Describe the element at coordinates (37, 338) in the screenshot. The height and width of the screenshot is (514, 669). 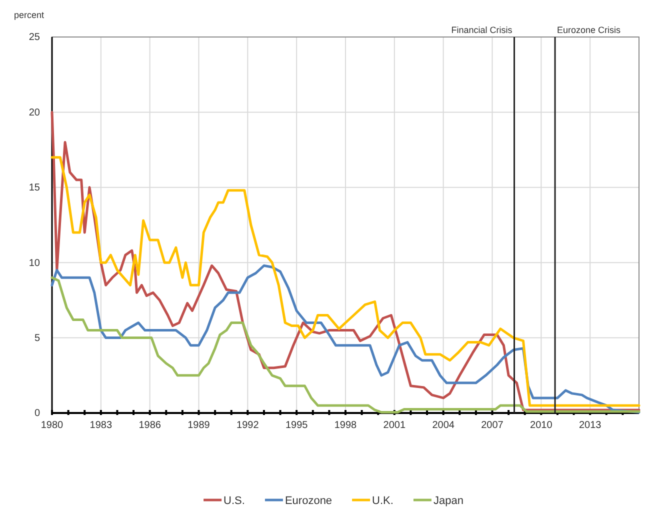
I see `y-tick-label: 5` at that location.